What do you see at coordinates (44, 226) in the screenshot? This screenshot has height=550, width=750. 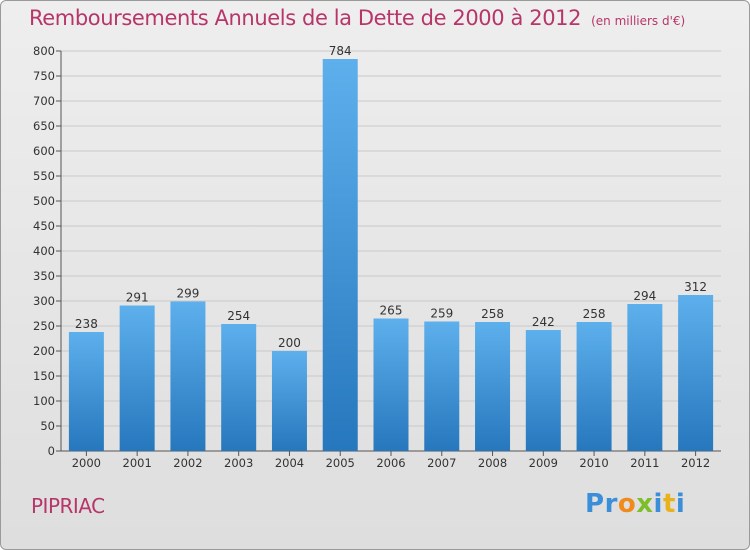 I see `y-tick-label: 450` at bounding box center [44, 226].